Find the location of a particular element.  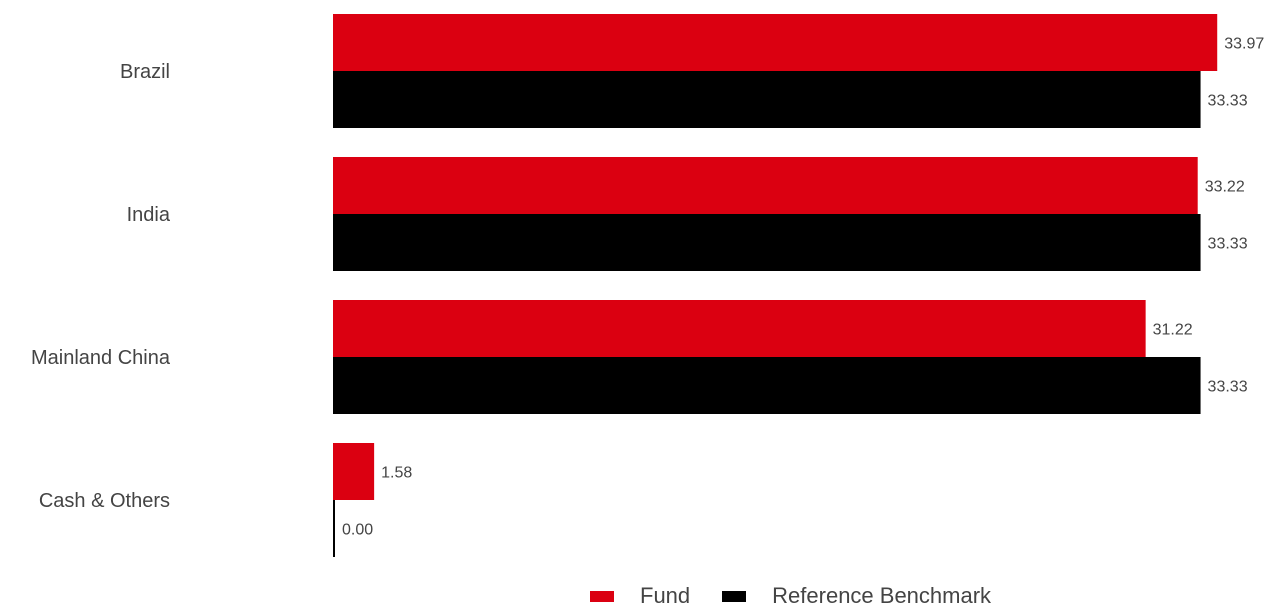

legend-item-fund: Fund is located at coordinates (640, 596).